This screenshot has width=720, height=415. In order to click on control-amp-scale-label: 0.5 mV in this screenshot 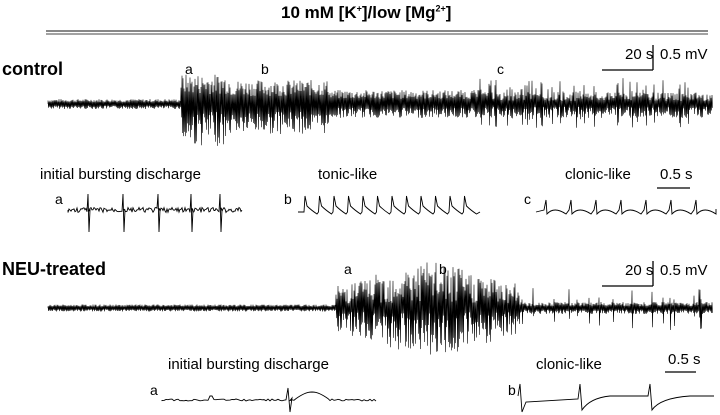, I will do `click(684, 54)`.